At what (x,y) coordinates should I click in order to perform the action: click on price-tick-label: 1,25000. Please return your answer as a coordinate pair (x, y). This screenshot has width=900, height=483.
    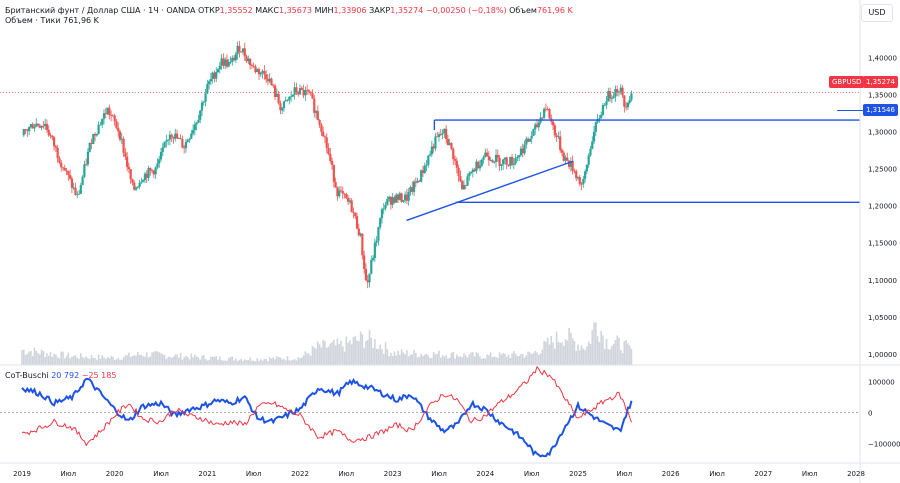
    Looking at the image, I should click on (882, 170).